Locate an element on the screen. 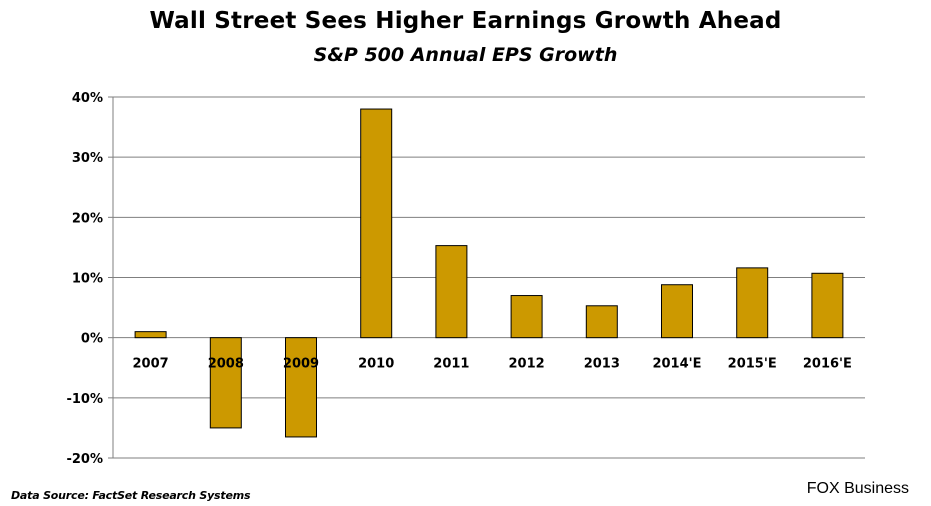 The image size is (931, 506). x-tick-label: 2013 is located at coordinates (602, 364).